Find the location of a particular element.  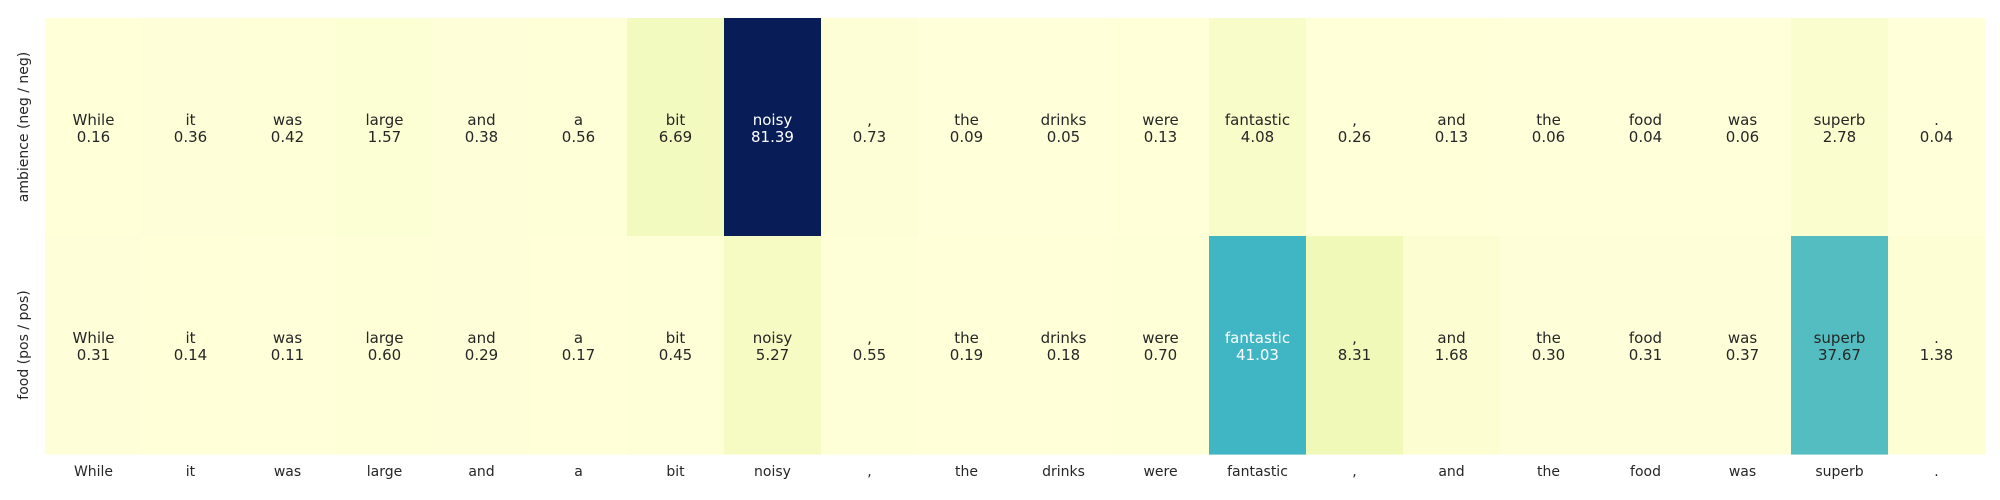

cell-value-label: 0.16 is located at coordinates (93, 137).